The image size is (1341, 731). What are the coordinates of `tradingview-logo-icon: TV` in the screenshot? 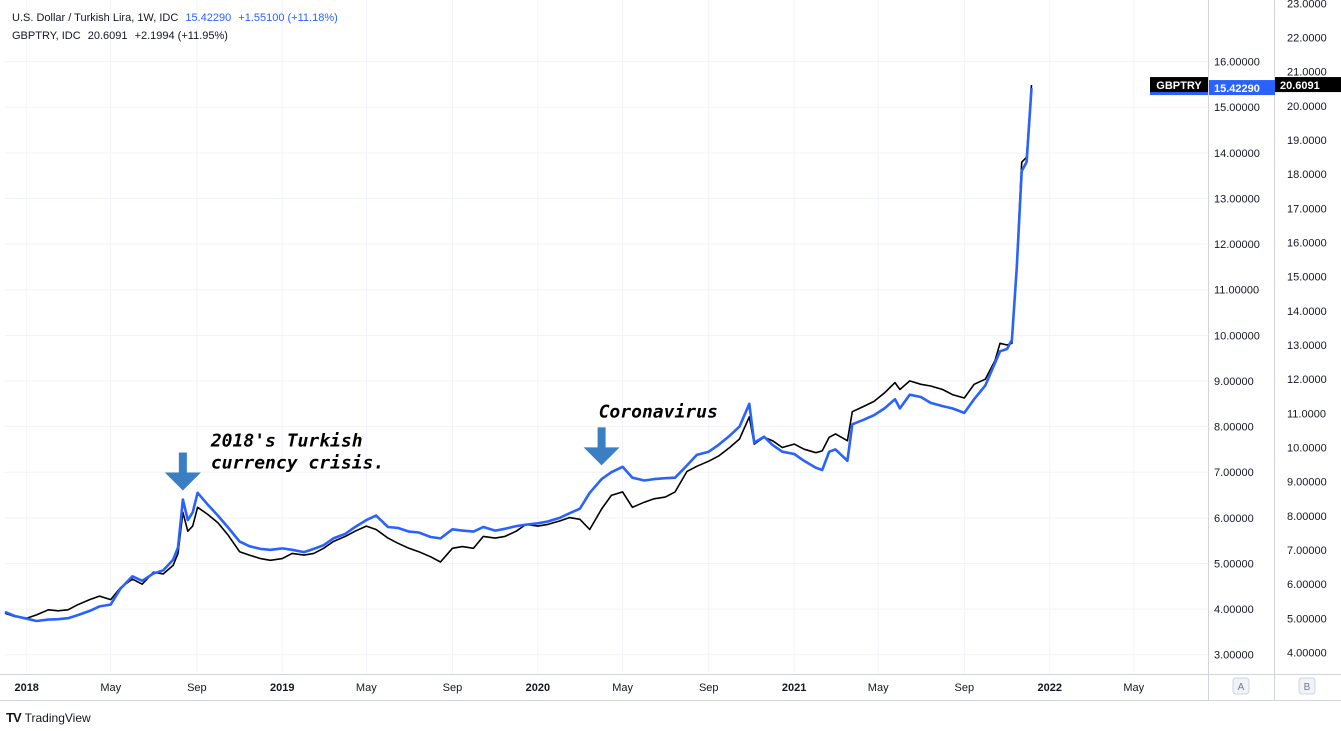 It's located at (14, 717).